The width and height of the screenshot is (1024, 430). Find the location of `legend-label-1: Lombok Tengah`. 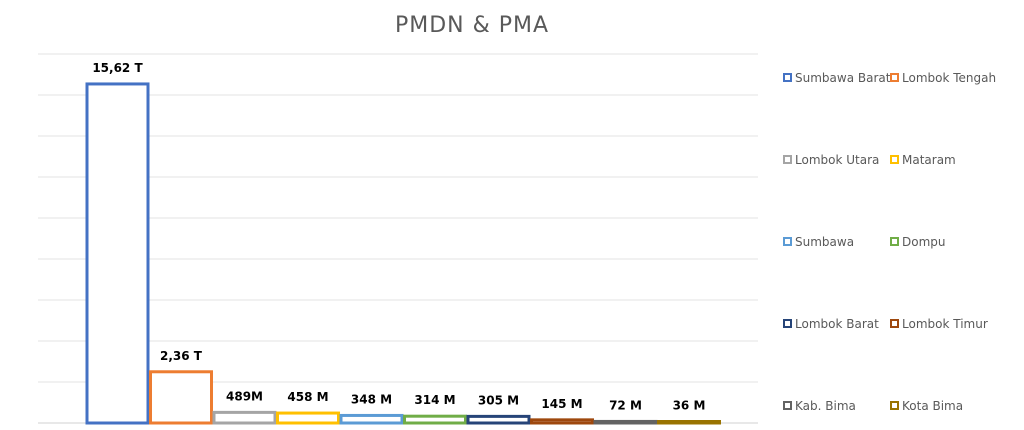

legend-label-1: Lombok Tengah is located at coordinates (949, 78).